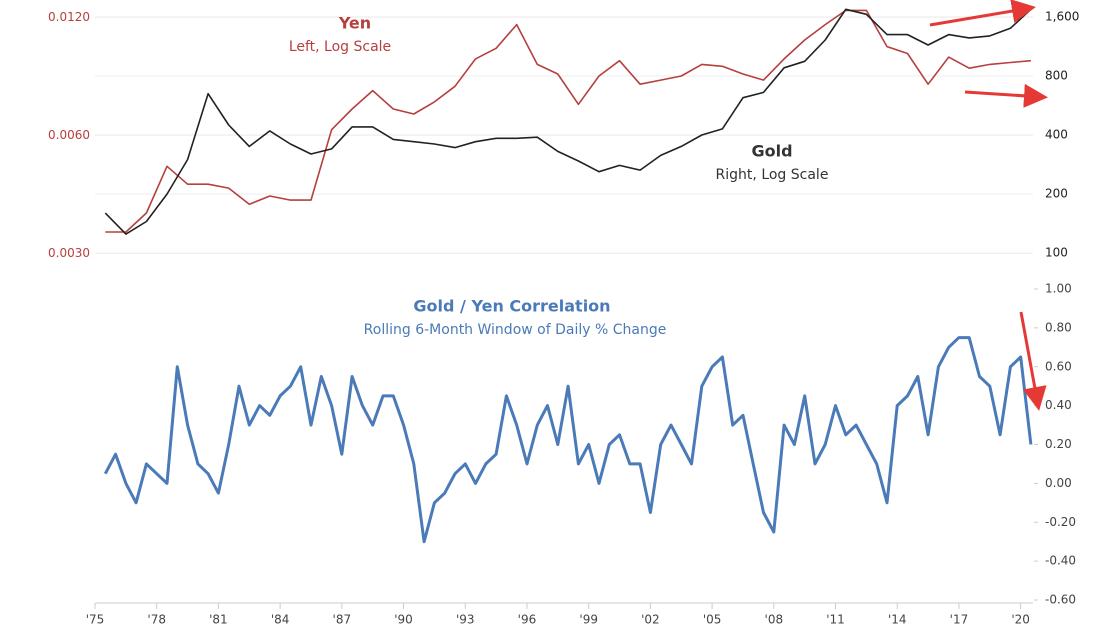  What do you see at coordinates (95, 620) in the screenshot?
I see `x-tick-label: '75` at bounding box center [95, 620].